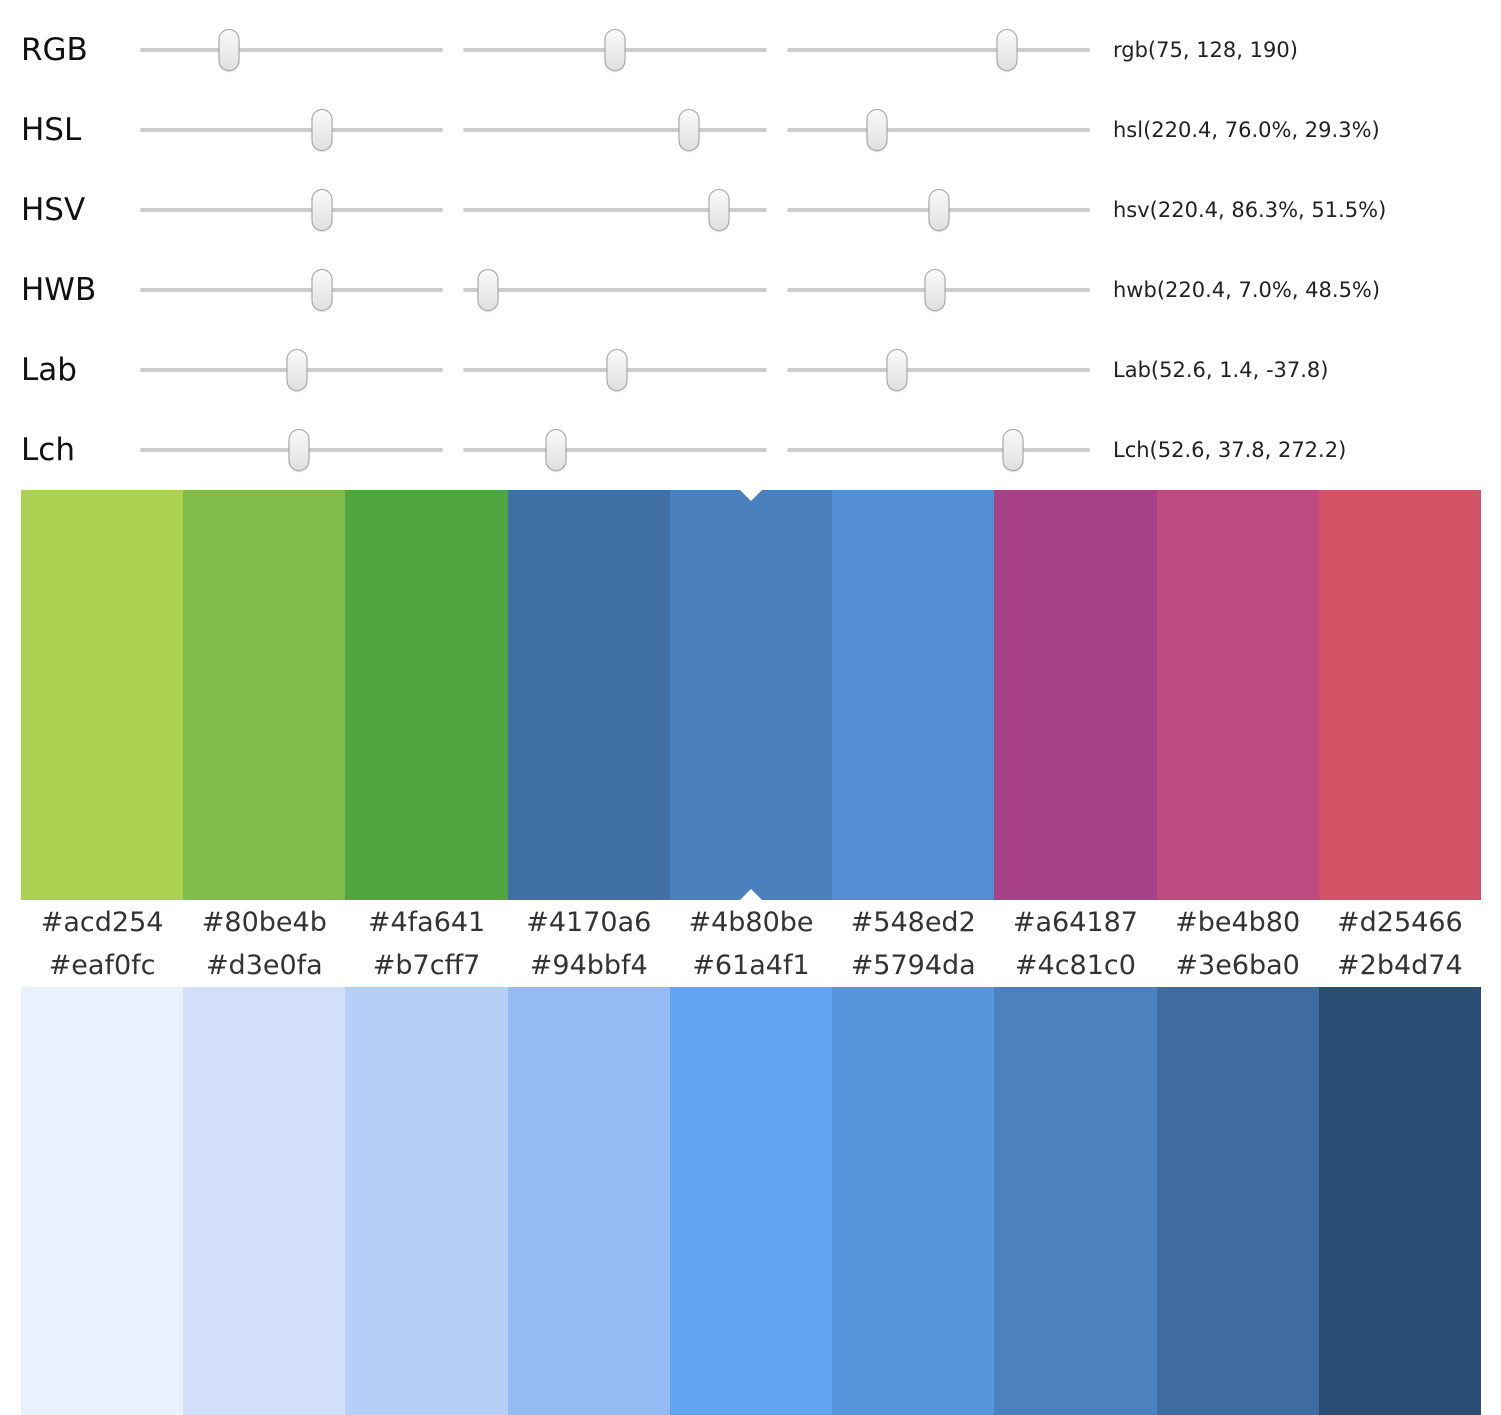 Image resolution: width=1501 pixels, height=1415 pixels. I want to click on slider-value: hsv(220.4, 86.3%, 51.5%), so click(1250, 210).